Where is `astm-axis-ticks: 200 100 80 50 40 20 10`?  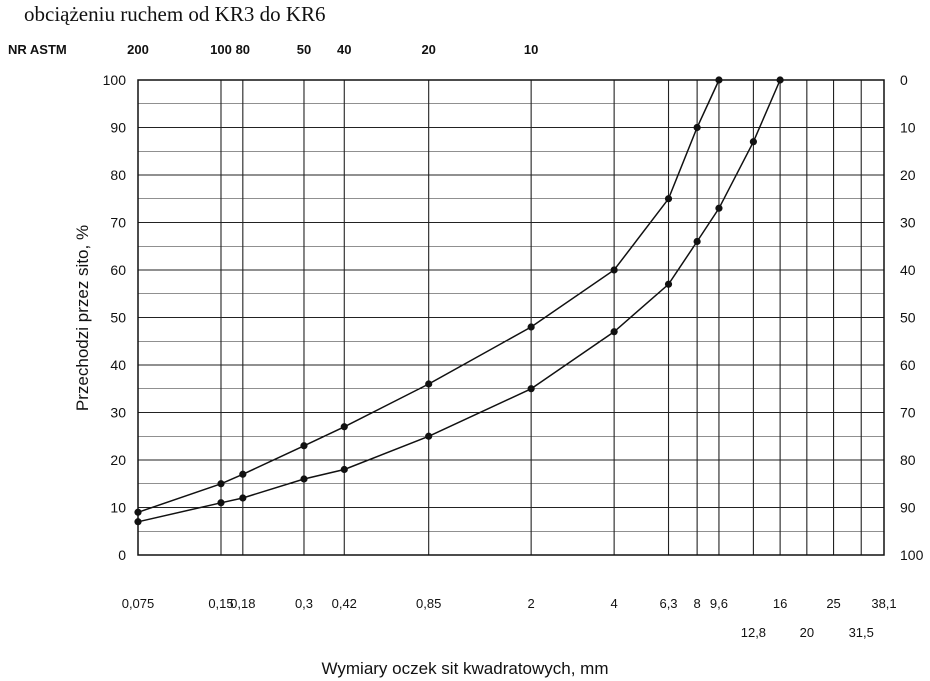 astm-axis-ticks: 200 100 80 50 40 20 10 is located at coordinates (332, 49).